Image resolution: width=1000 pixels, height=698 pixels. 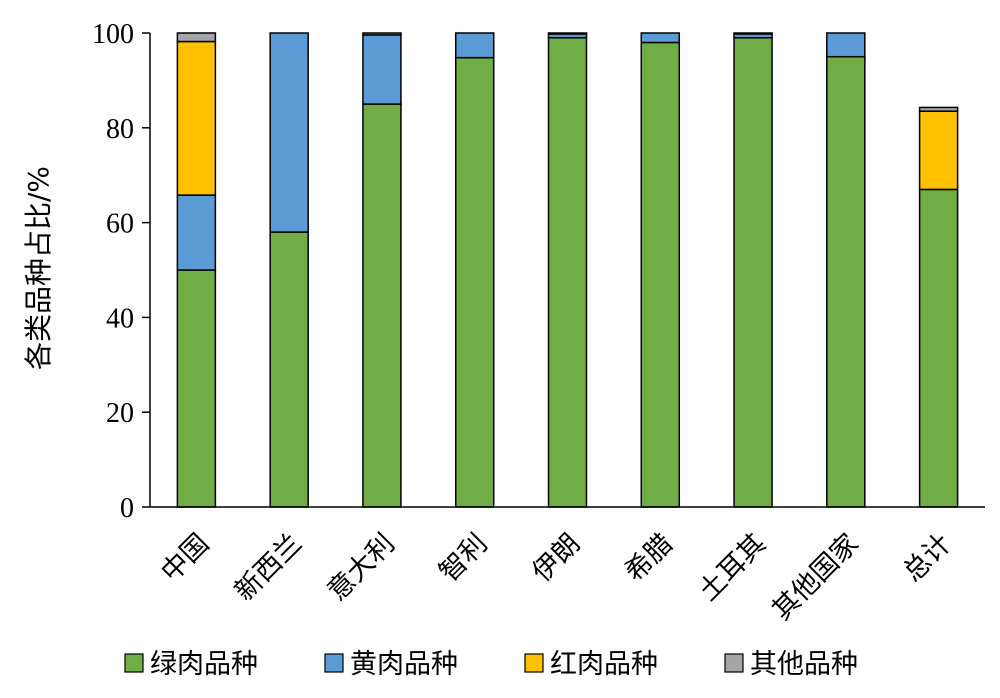 What do you see at coordinates (404, 664) in the screenshot?
I see `legend-label: 黄肉品种` at bounding box center [404, 664].